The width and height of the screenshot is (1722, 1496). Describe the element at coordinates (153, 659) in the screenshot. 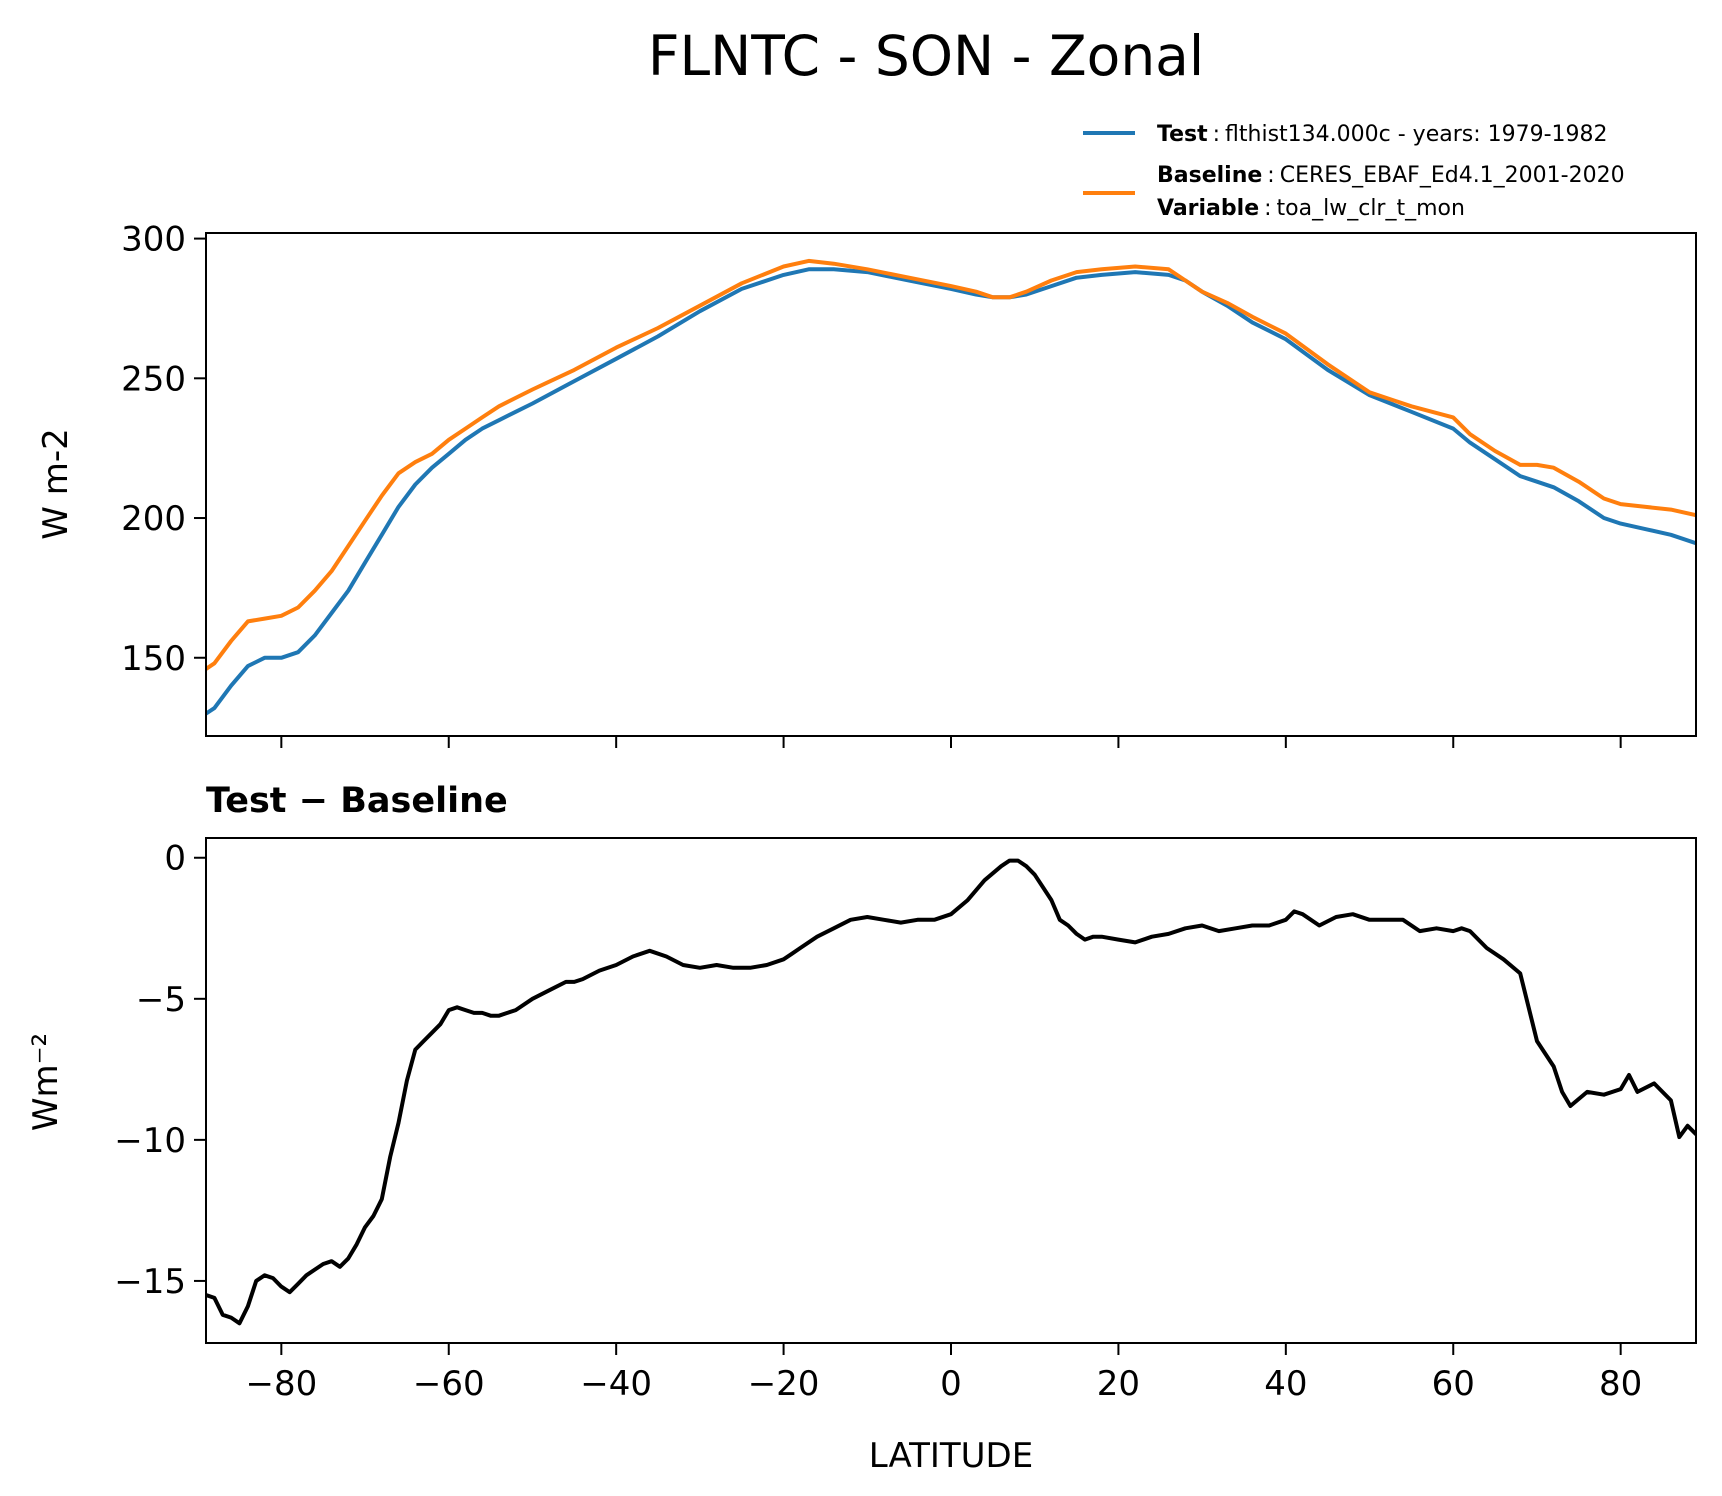

I see `y-tick-label: 150` at that location.